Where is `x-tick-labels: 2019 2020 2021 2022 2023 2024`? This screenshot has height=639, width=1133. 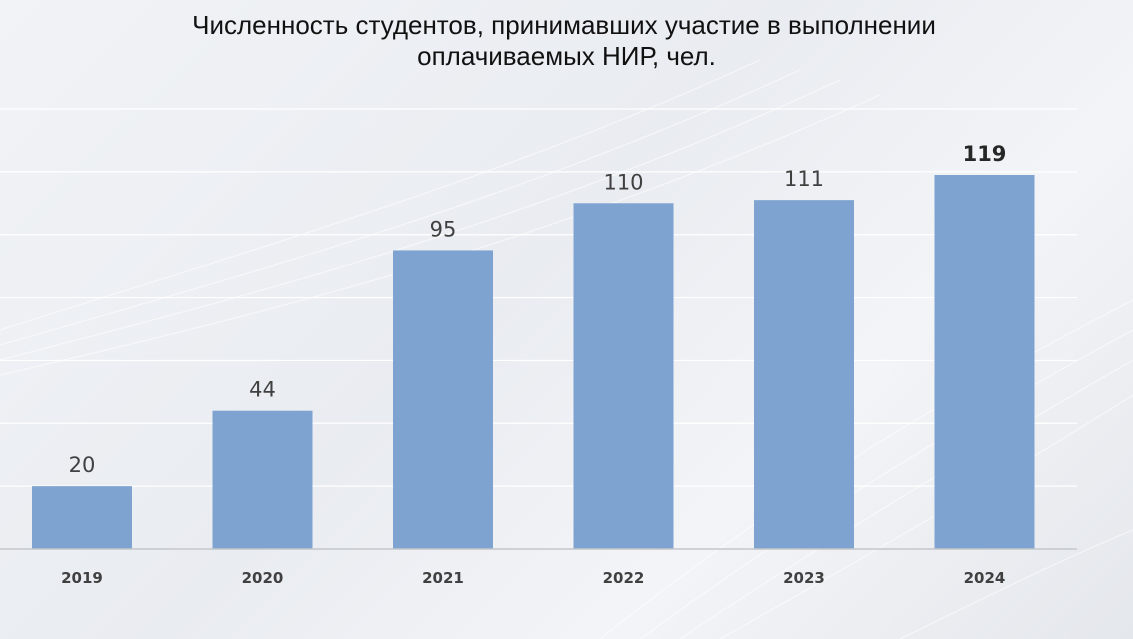 x-tick-labels: 2019 2020 2021 2022 2023 2024 is located at coordinates (533, 578).